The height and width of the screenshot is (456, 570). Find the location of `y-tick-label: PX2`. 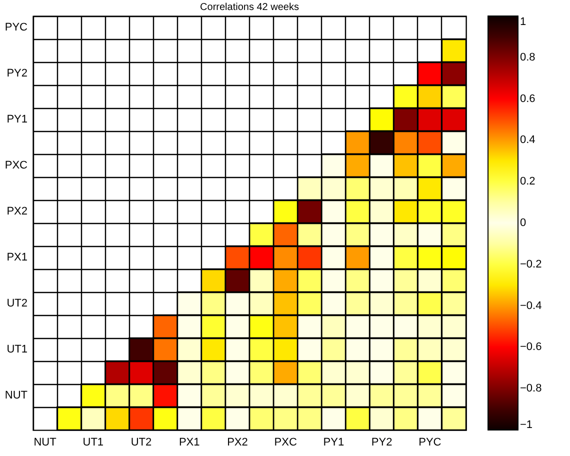

y-tick-label: PX2 is located at coordinates (17, 212).